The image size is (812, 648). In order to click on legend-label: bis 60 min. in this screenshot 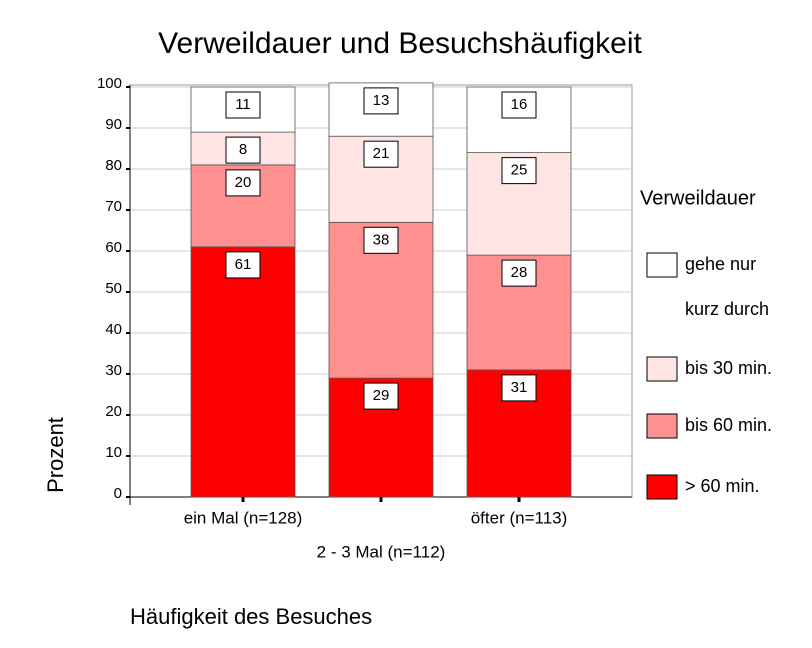, I will do `click(728, 425)`.